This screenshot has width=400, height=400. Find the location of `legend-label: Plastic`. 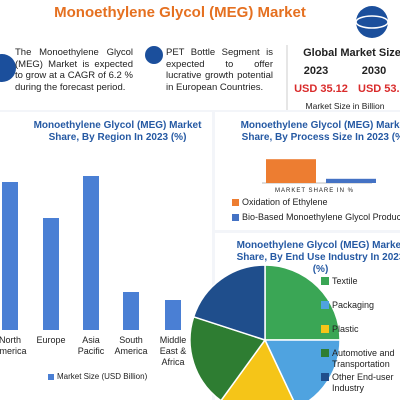

legend-label: Plastic is located at coordinates (345, 329).